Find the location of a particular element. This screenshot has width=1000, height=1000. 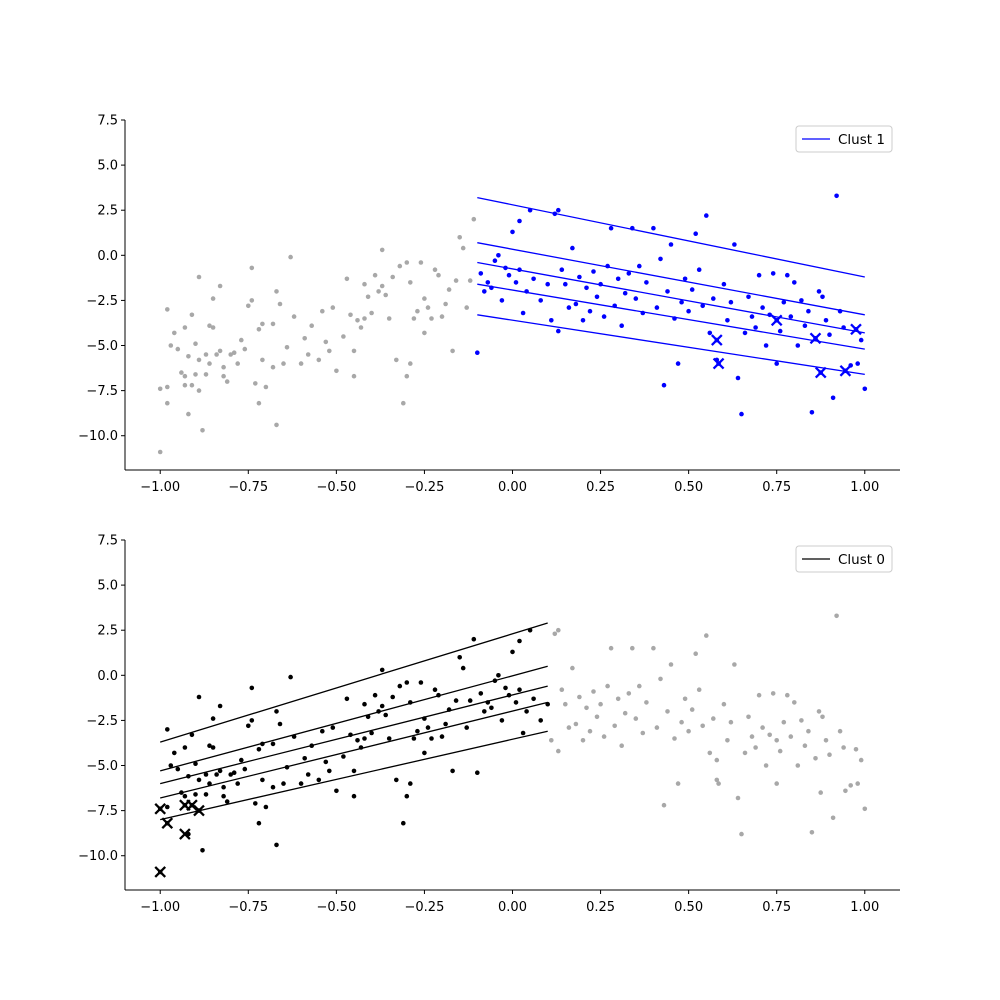

x-tick-label: 0.00 is located at coordinates (512, 907).